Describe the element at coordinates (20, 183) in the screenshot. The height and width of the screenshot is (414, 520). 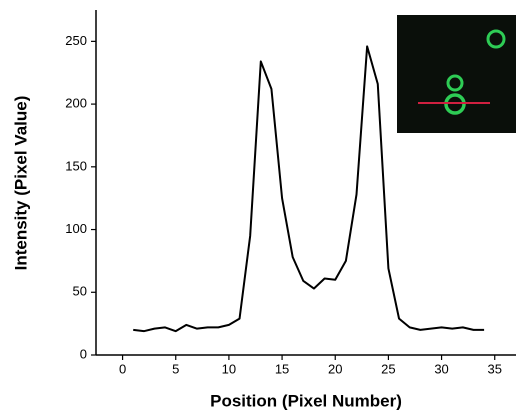
I see `y-axis-title: Intensity (Pixel Value)` at that location.